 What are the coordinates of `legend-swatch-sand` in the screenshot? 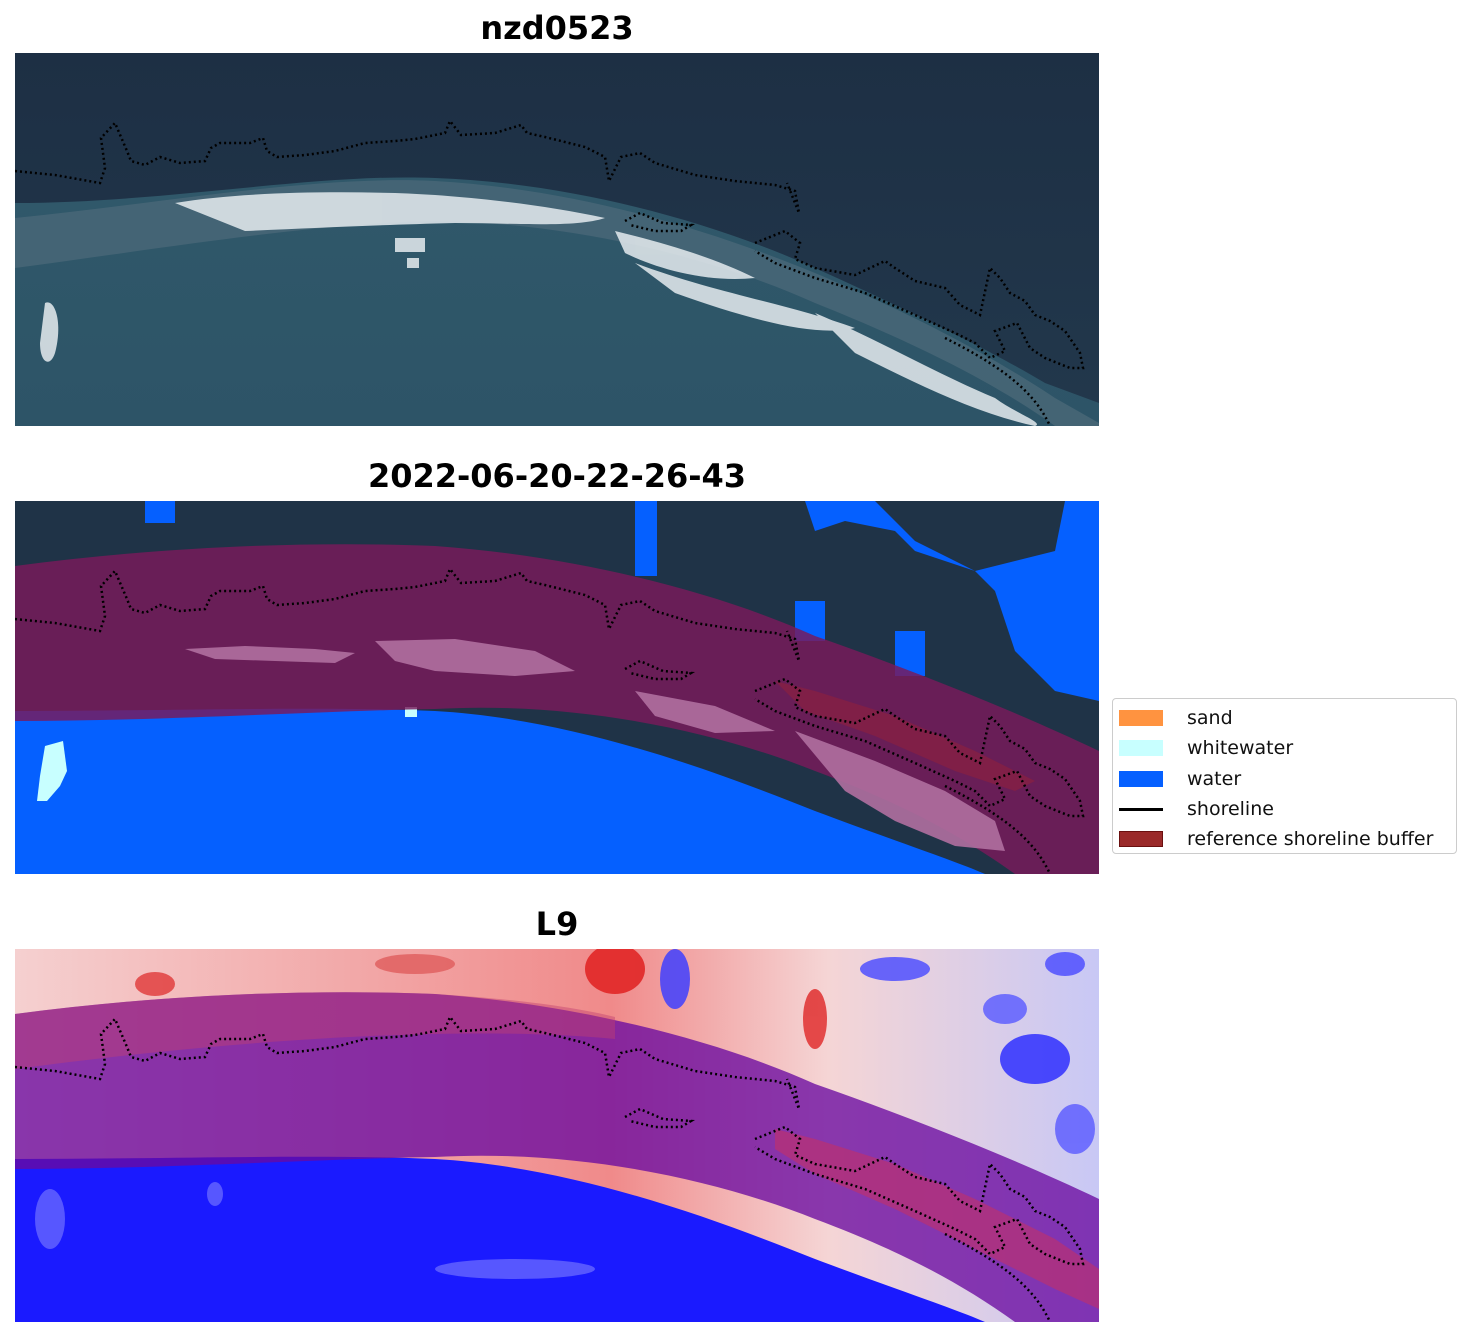 It's located at (1141, 718).